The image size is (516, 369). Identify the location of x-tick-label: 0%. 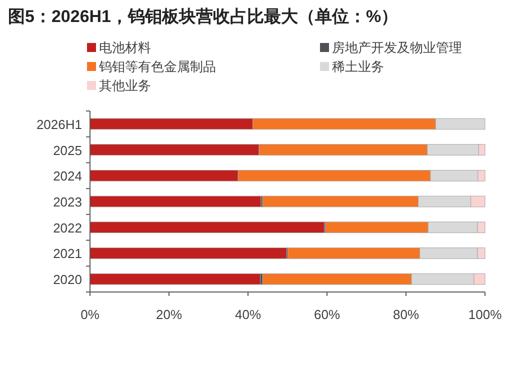
(90, 314).